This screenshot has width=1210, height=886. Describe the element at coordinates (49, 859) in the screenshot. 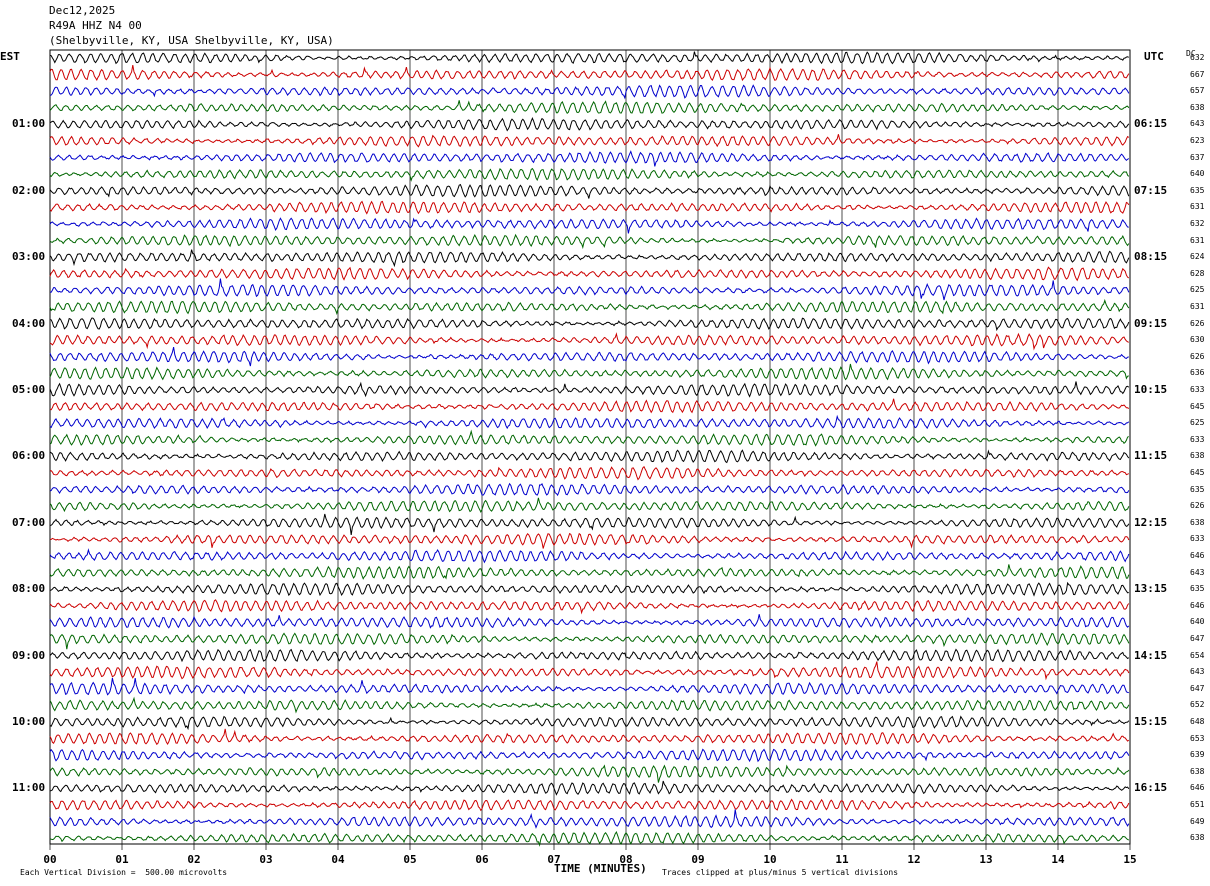

I see `x-tick-label: 00` at that location.